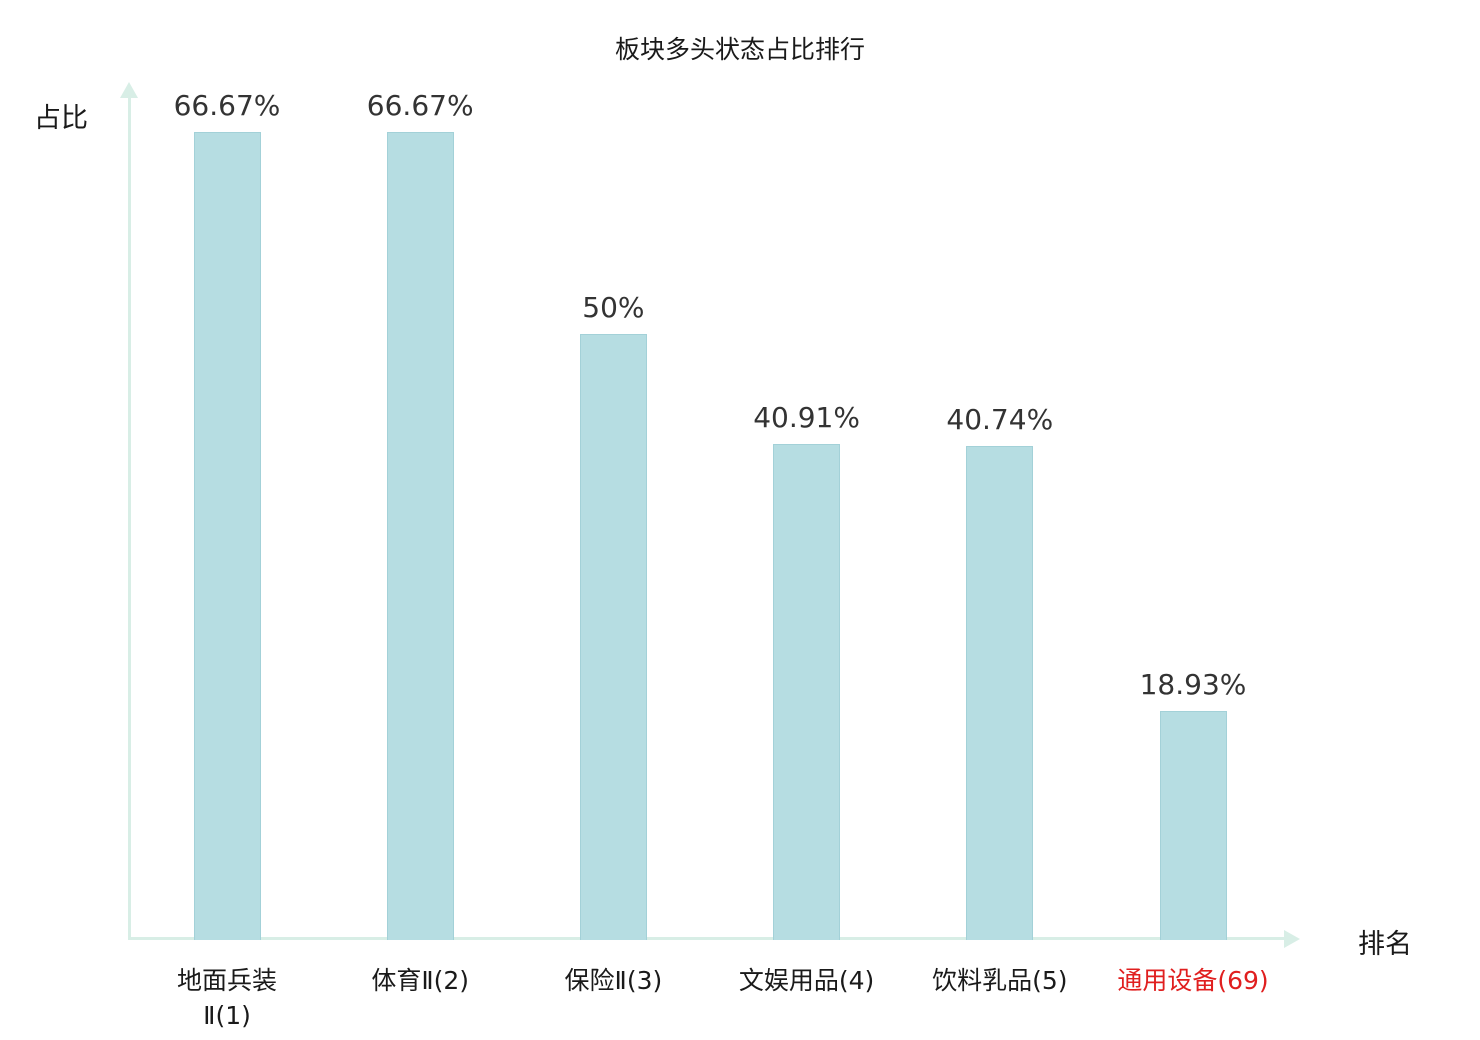 The height and width of the screenshot is (1040, 1480). Describe the element at coordinates (226, 998) in the screenshot. I see `bar-category-label: 地面兵装 Ⅱ(1)` at that location.